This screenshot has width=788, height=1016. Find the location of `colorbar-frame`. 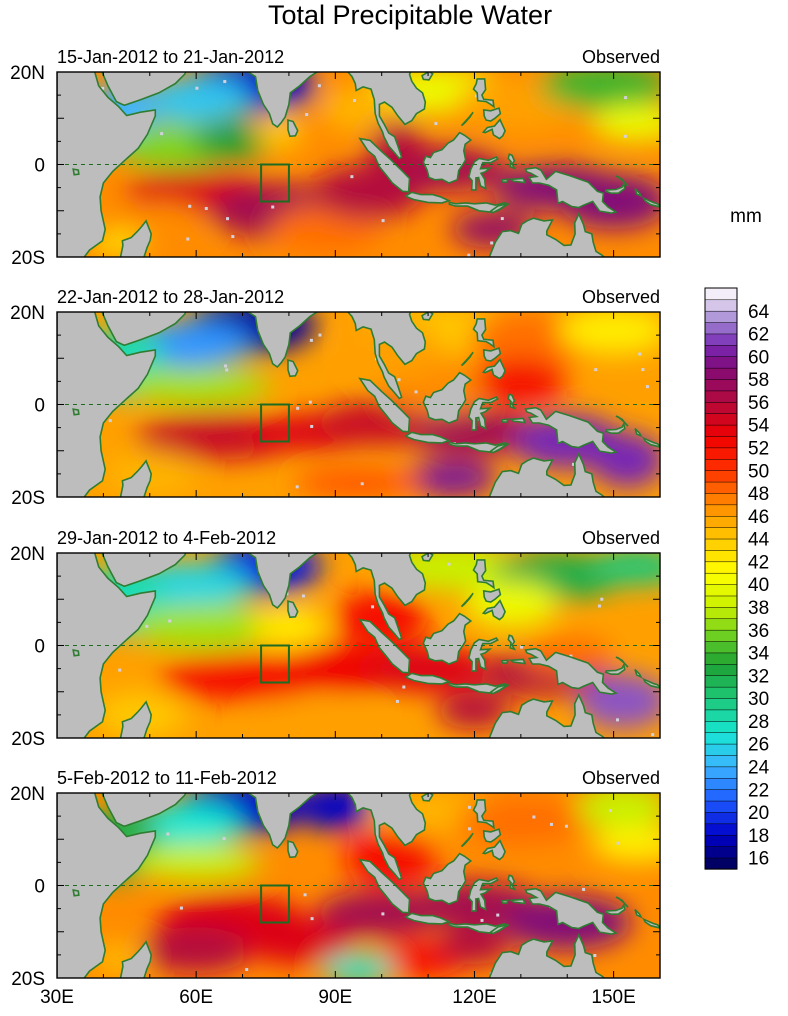

colorbar-frame is located at coordinates (721, 578).